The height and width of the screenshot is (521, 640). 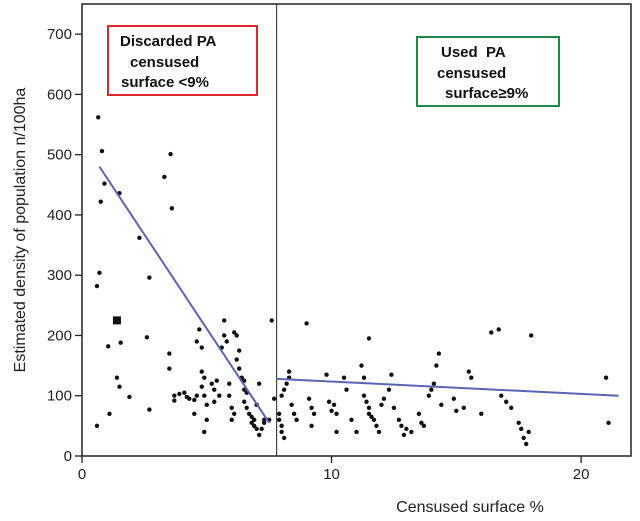 What do you see at coordinates (164, 62) in the screenshot?
I see `discarded-pa-line-2: censused` at bounding box center [164, 62].